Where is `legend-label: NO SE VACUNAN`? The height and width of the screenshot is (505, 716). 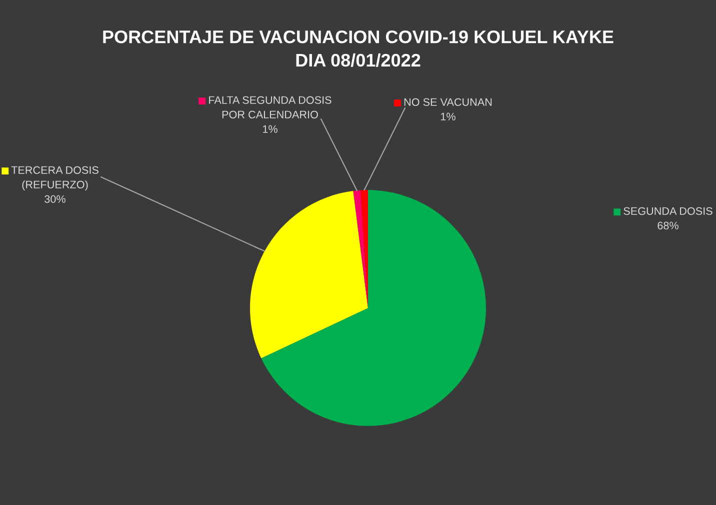
legend-label: NO SE VACUNAN is located at coordinates (448, 102).